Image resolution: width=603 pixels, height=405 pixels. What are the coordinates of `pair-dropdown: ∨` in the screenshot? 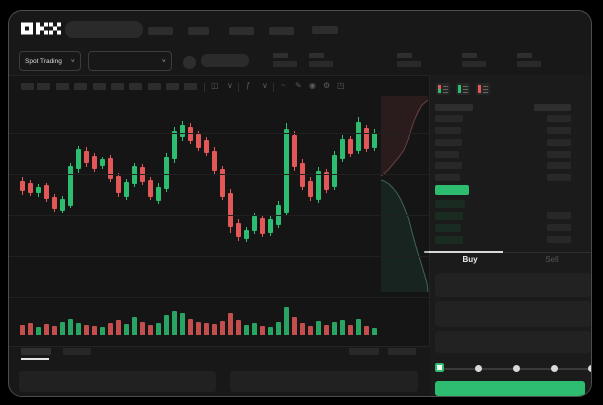 It's located at (130, 61).